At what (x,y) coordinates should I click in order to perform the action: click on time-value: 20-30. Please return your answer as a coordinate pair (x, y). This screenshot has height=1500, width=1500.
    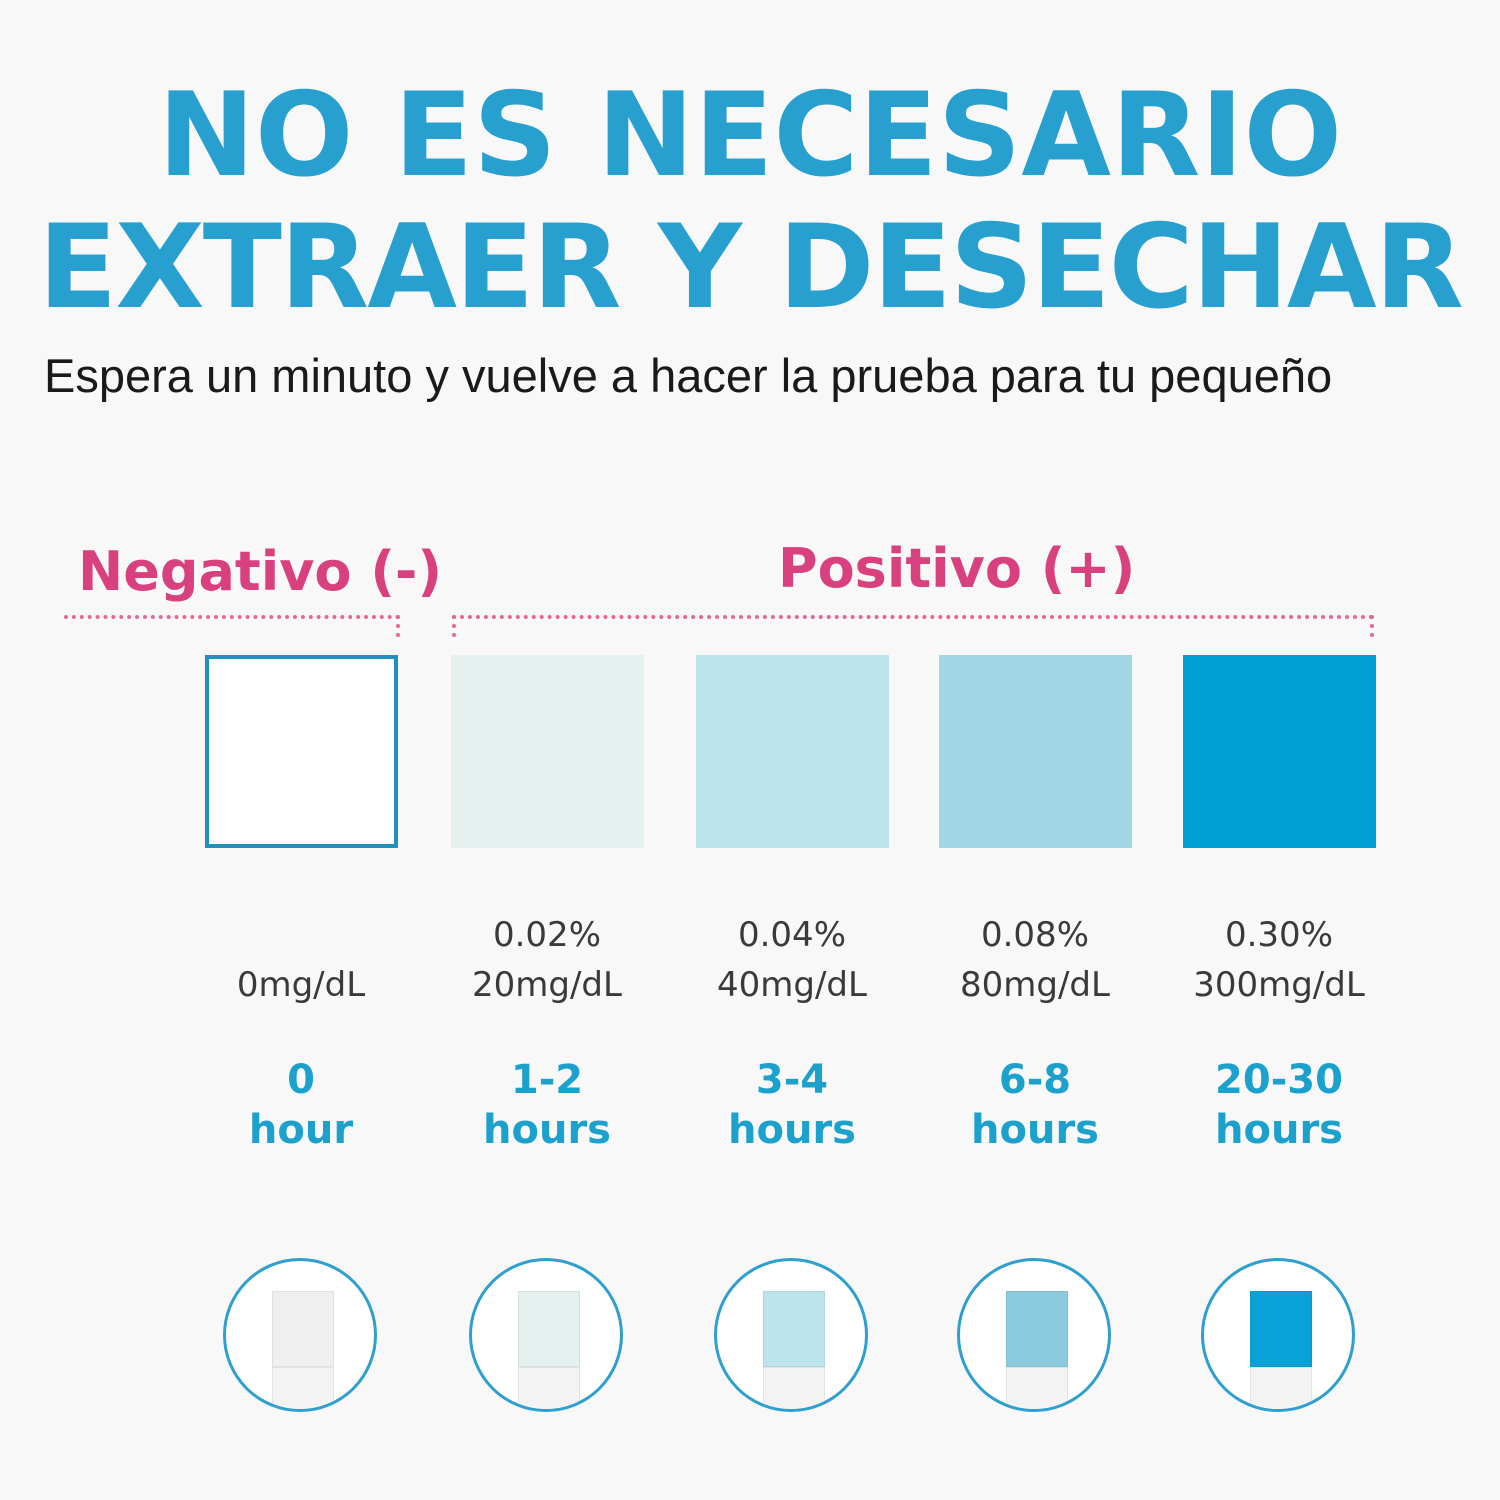
    Looking at the image, I should click on (1279, 1080).